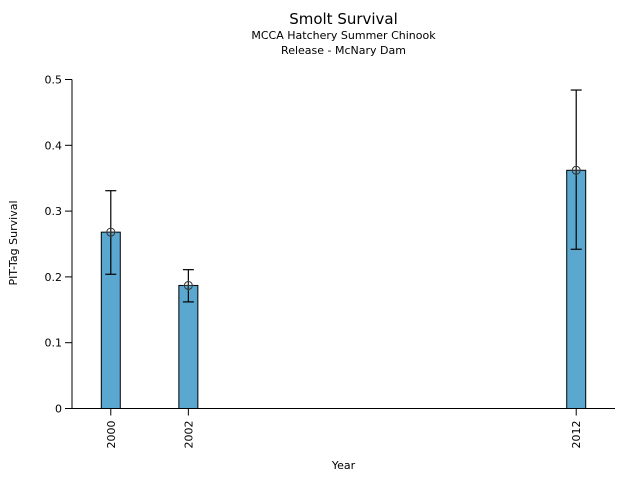  Describe the element at coordinates (576, 249) in the screenshot. I see `bar-group-2012` at that location.